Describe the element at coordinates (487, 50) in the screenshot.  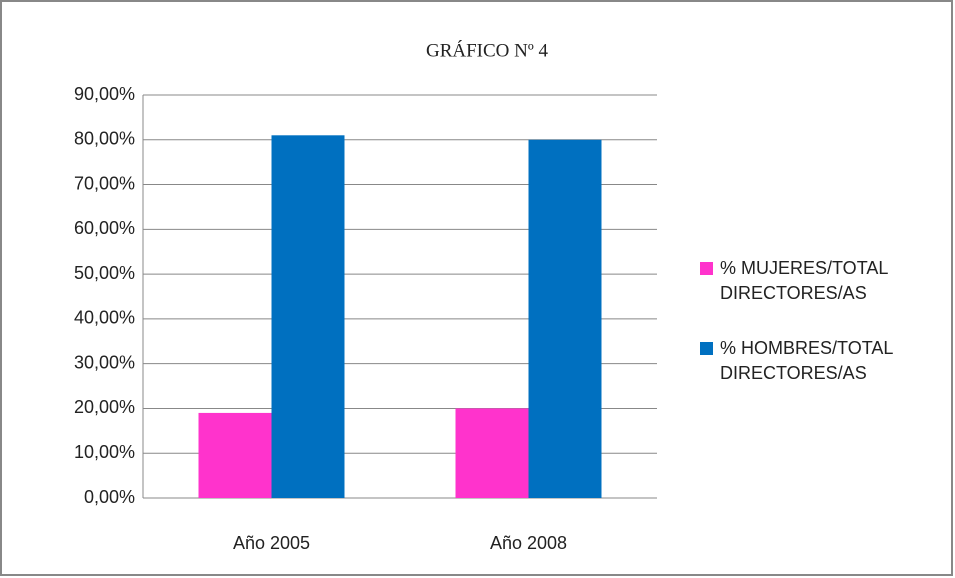
I see `chart-title: GRÁFICO Nº 4` at that location.